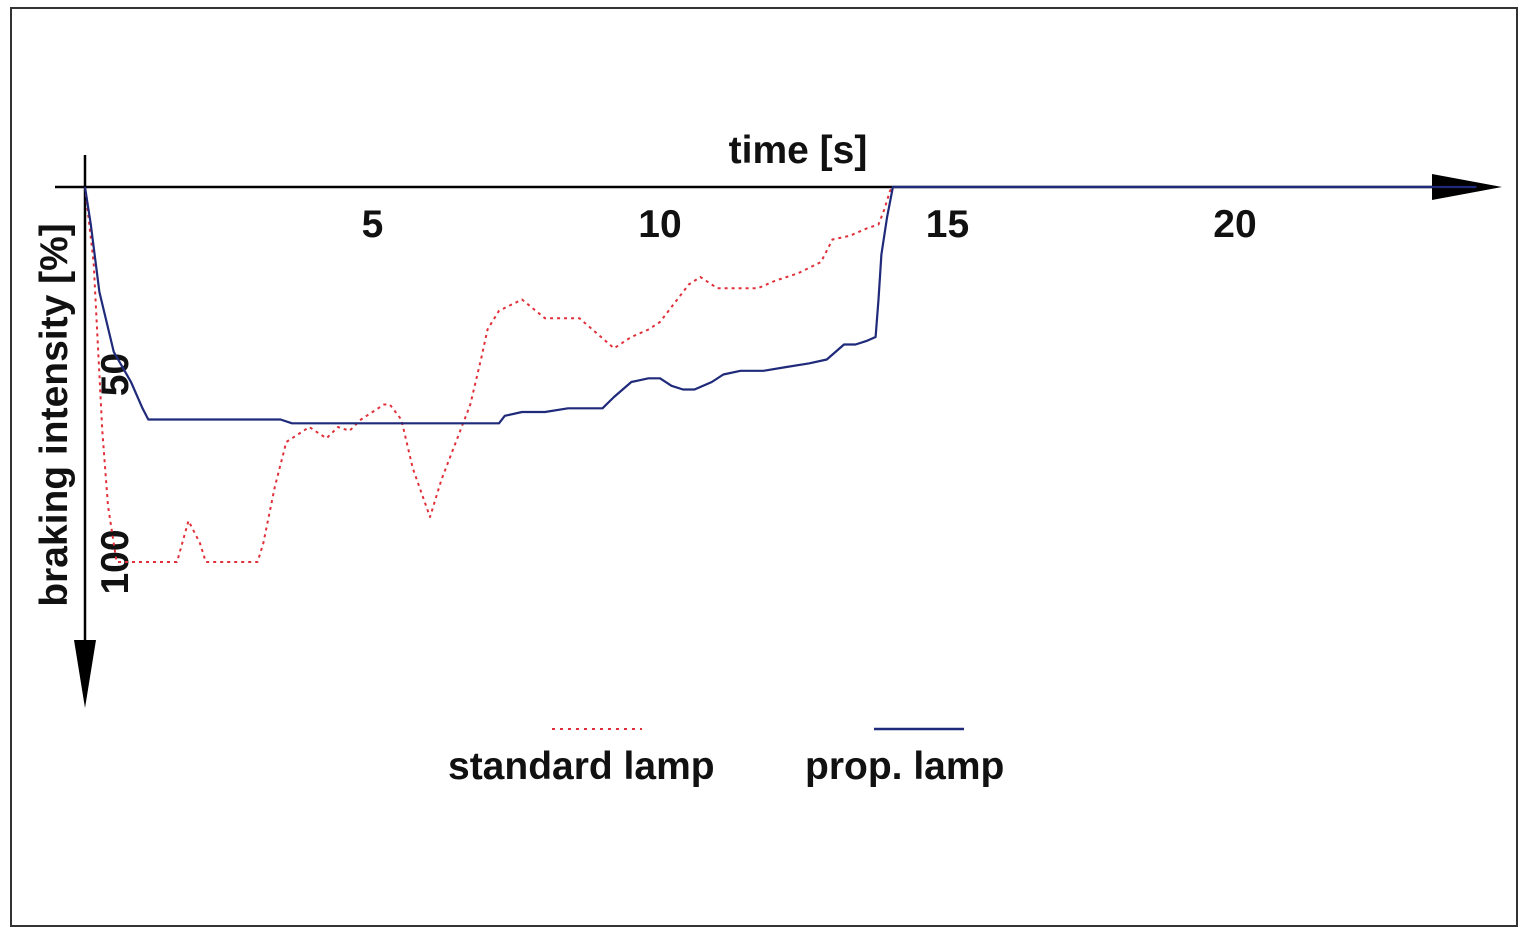 This screenshot has width=1525, height=927. I want to click on y-tick-label: 100, so click(115, 561).